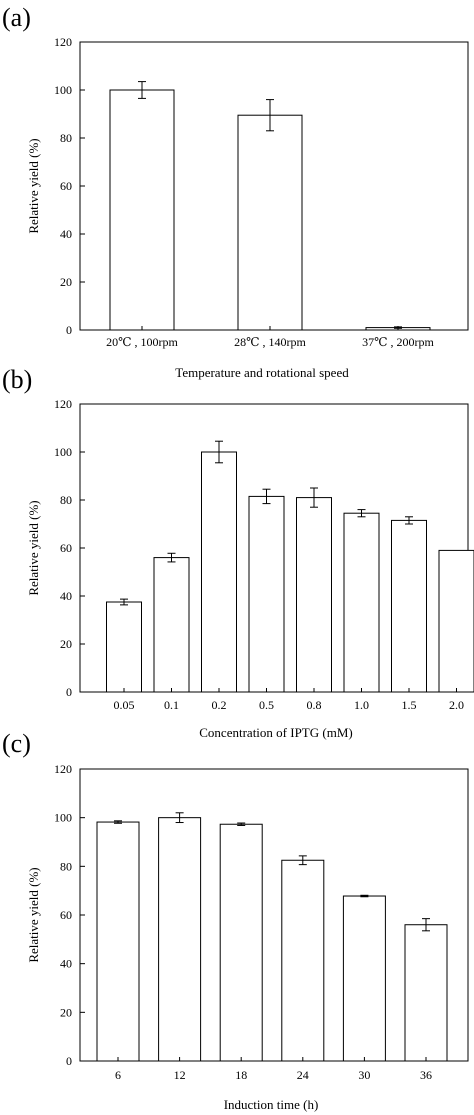 The height and width of the screenshot is (1115, 474). Describe the element at coordinates (33, 914) in the screenshot. I see `panel-c-y-axis-title: Relative yield (%)` at that location.